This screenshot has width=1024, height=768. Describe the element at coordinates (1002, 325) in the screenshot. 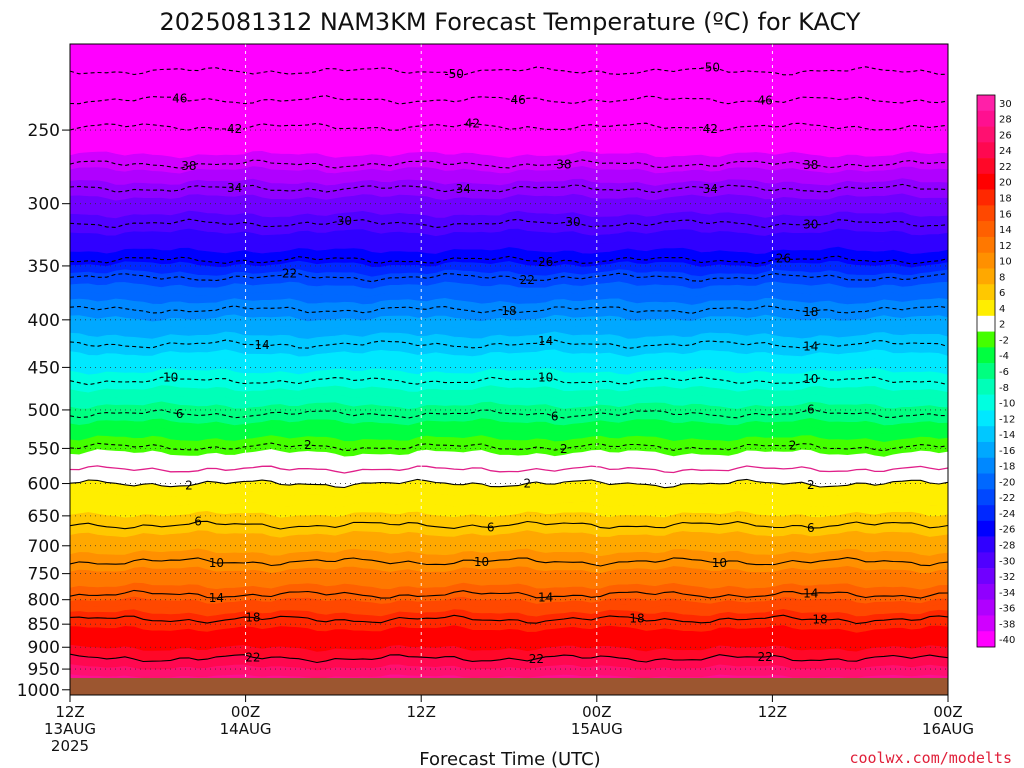

I see `colorbar-label: 2` at that location.